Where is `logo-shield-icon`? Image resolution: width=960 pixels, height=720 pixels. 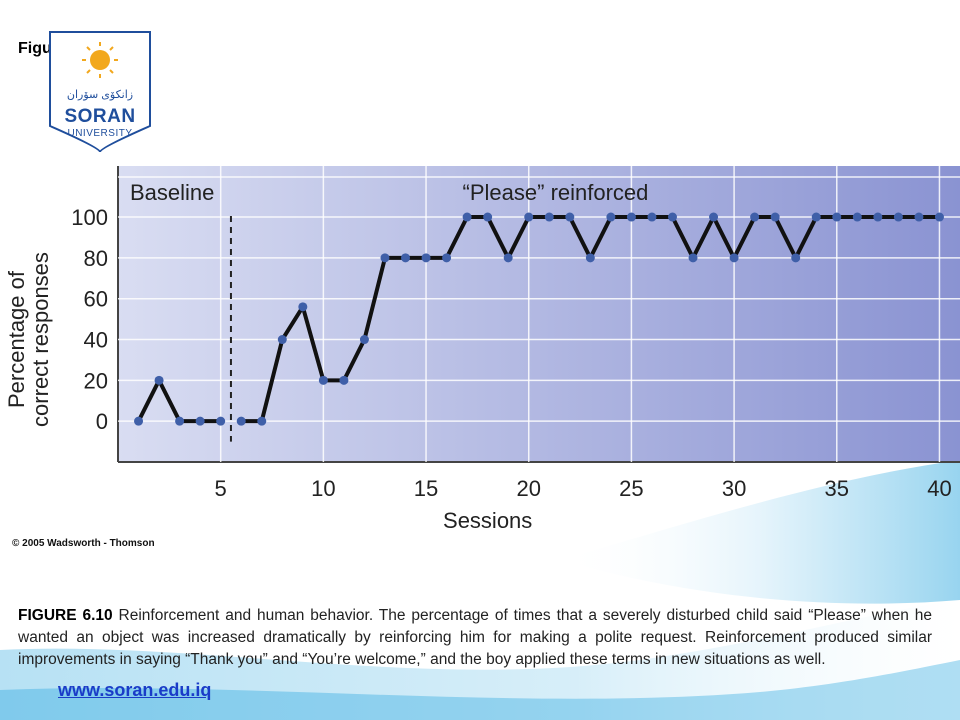 logo-shield-icon is located at coordinates (100, 92).